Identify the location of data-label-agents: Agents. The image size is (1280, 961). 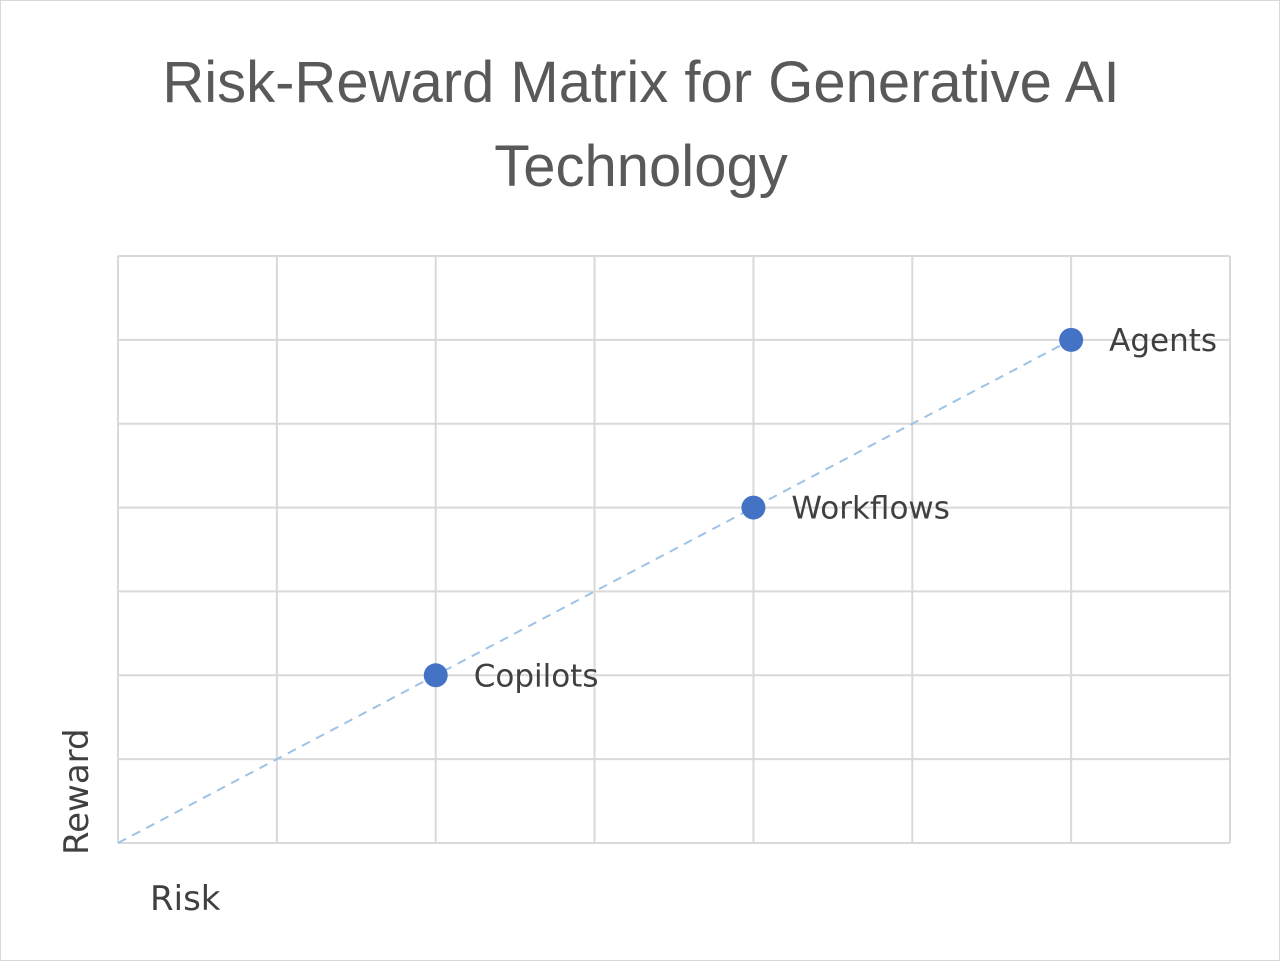
(1163, 341).